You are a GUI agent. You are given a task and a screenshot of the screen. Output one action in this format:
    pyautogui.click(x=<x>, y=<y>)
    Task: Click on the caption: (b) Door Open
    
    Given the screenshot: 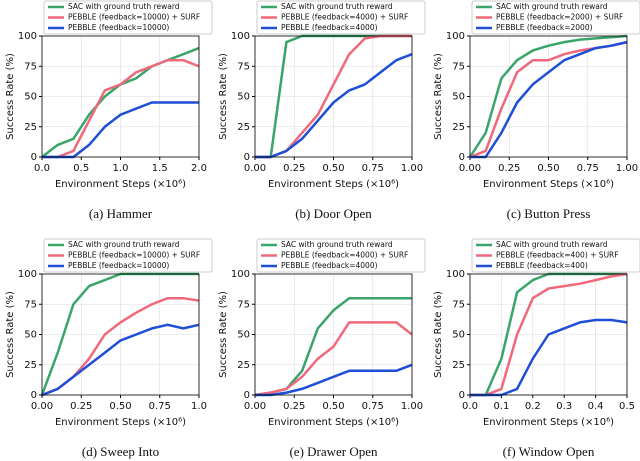 What is the action you would take?
    pyautogui.click(x=333, y=213)
    